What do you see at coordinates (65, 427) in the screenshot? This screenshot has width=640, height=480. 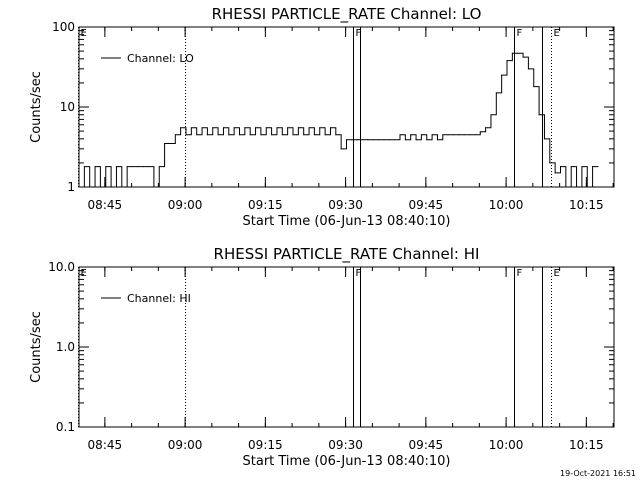 I see `y-tick-label: 0.1` at bounding box center [65, 427].